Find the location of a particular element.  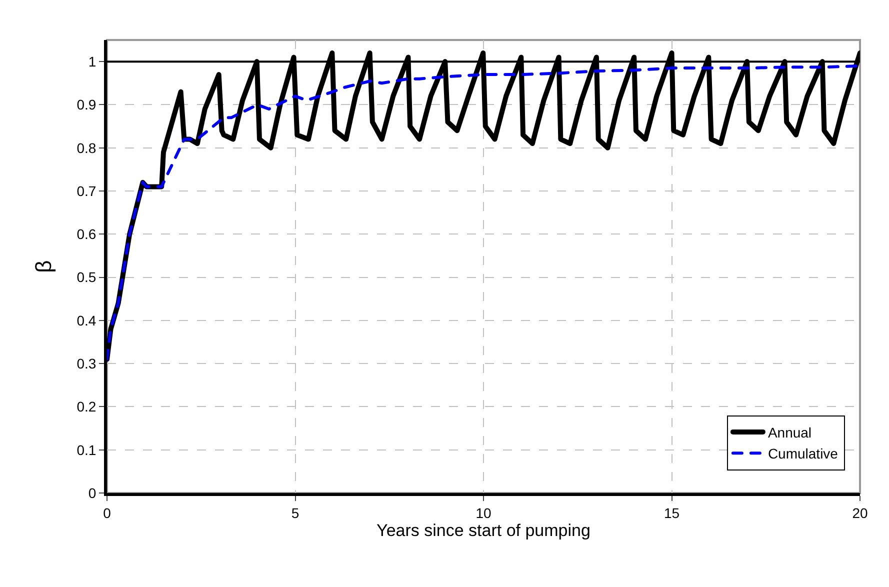

y-tick-label: 0.2 is located at coordinates (86, 406).